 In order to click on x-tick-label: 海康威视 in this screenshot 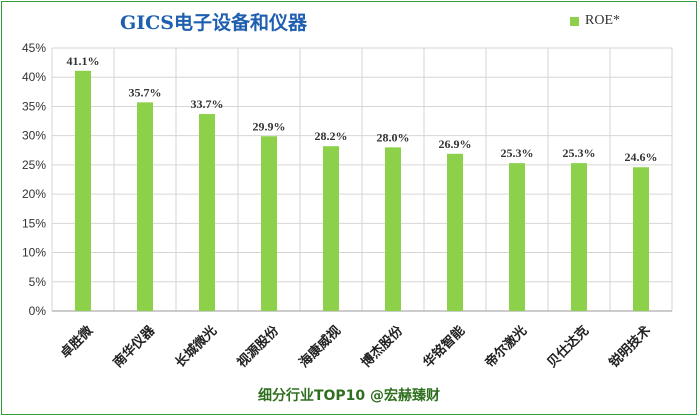, I will do `click(320, 347)`.